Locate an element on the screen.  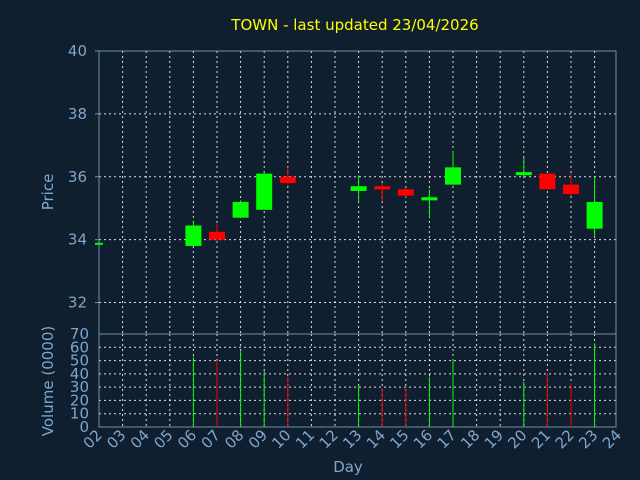
day-tick-label: 14 is located at coordinates (376, 439).